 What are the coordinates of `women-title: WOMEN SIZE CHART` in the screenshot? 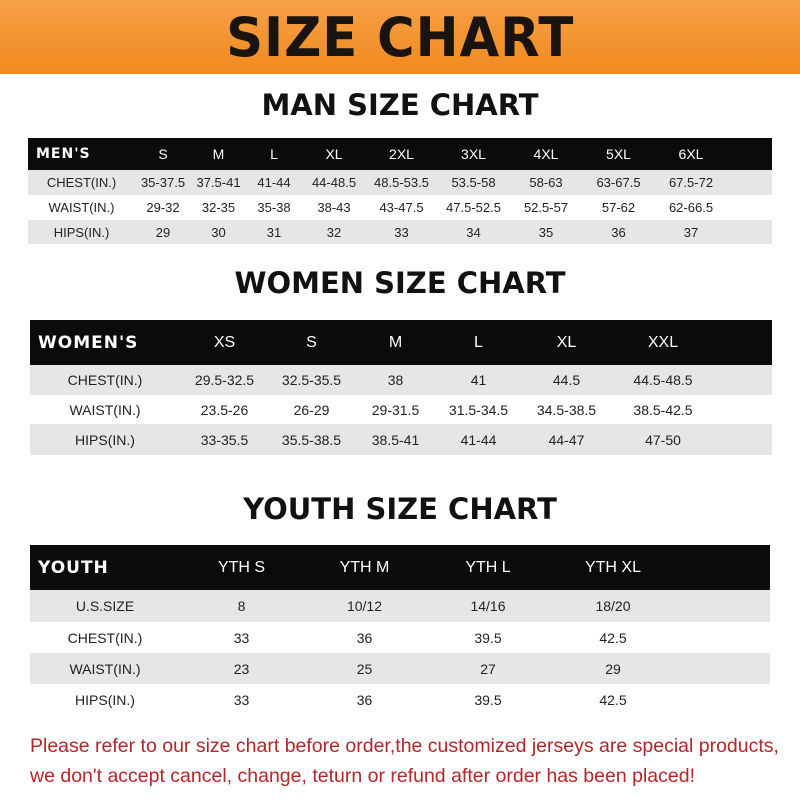 It's located at (400, 283).